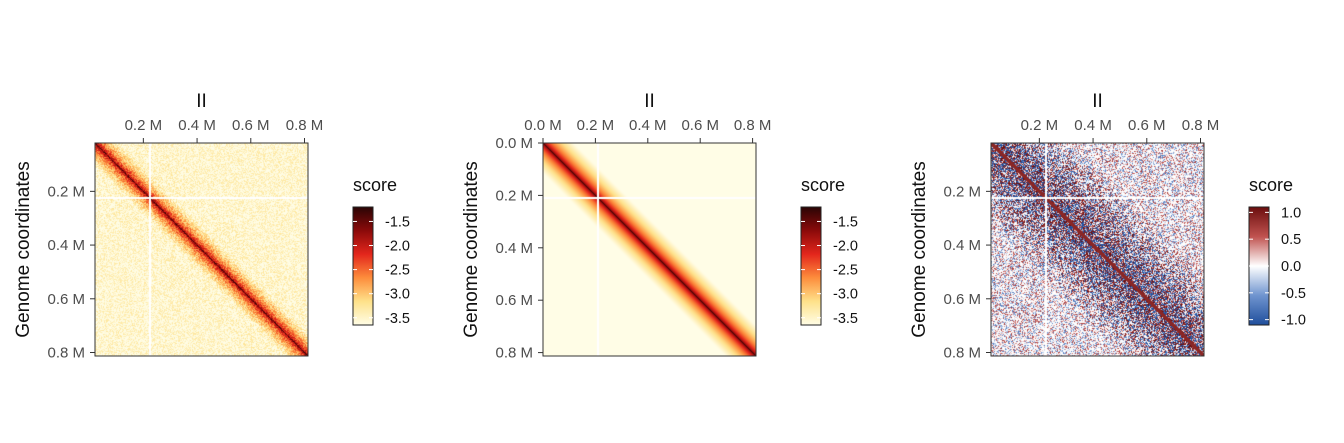 Image resolution: width=1344 pixels, height=443 pixels. I want to click on y-tick-label: 0.0 M, so click(514, 143).